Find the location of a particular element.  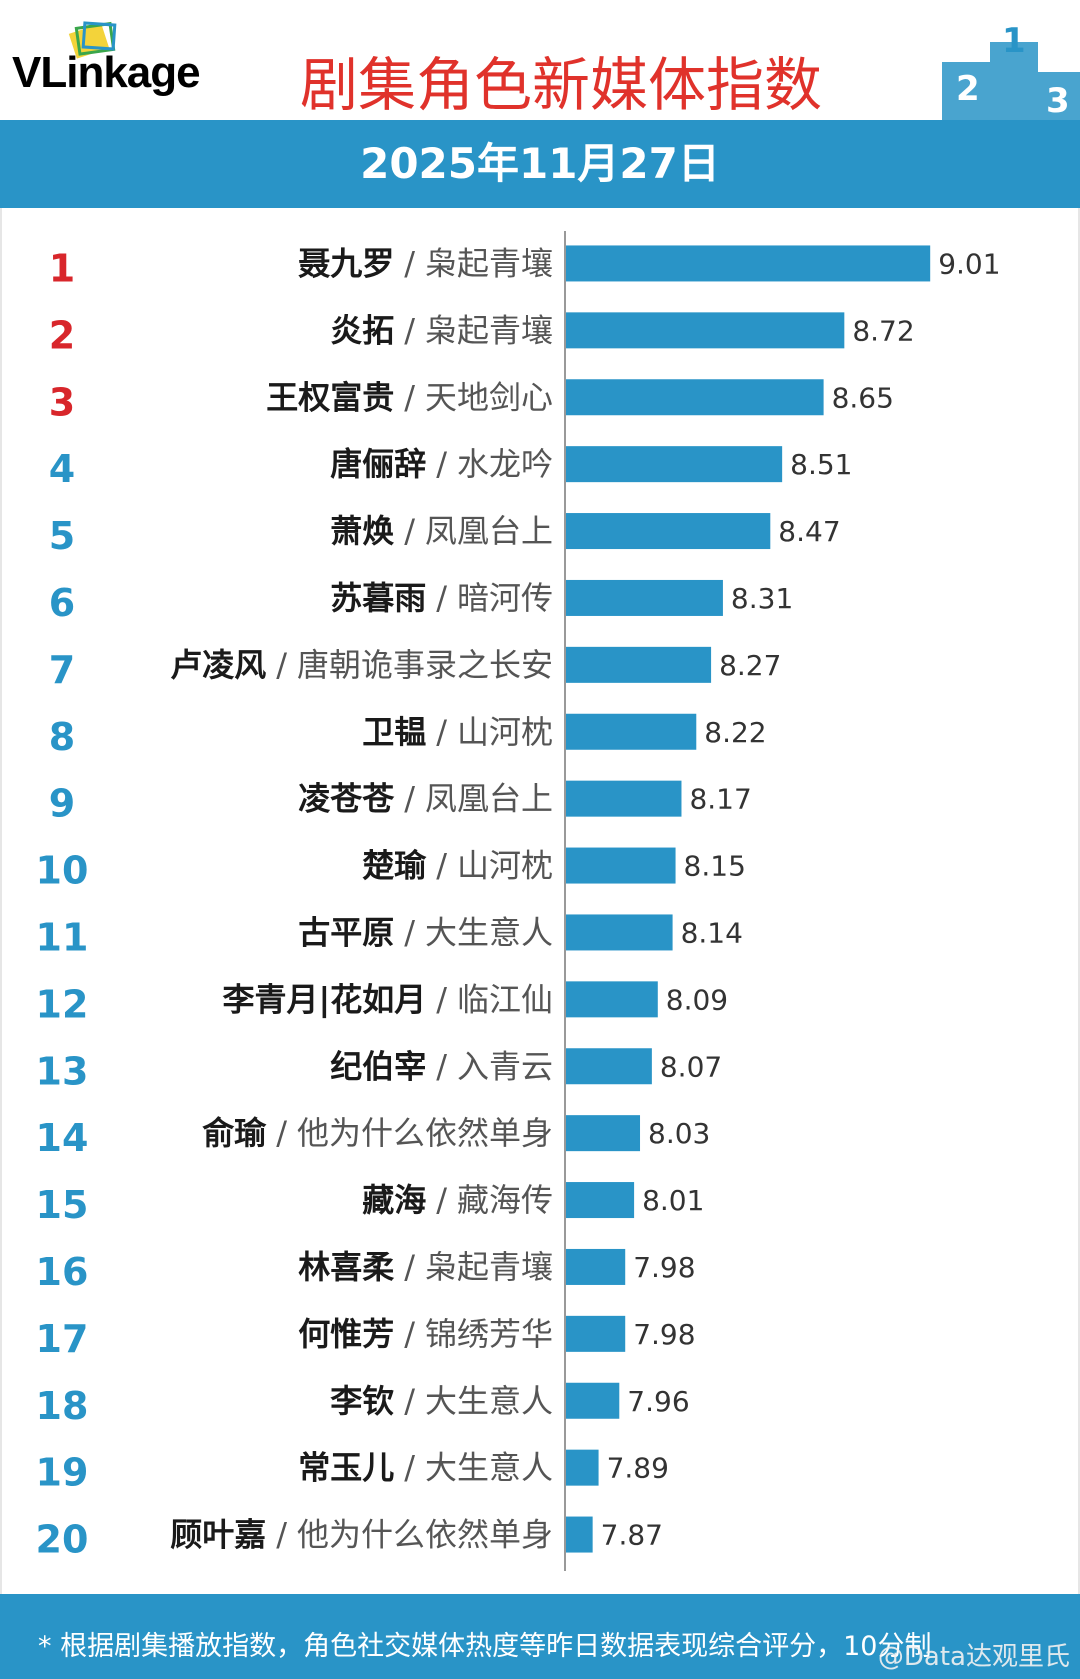

rank-number: 12 is located at coordinates (62, 1004).